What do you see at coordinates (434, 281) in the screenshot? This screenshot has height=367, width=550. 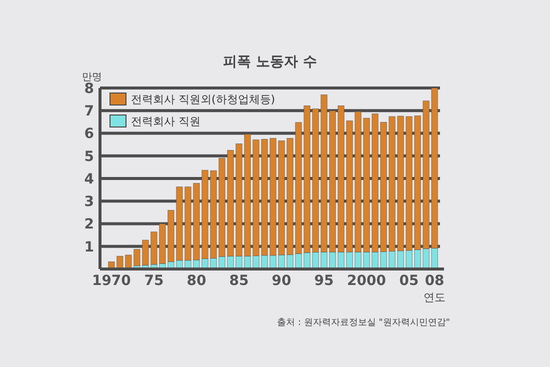 I see `x-tick-label: 08` at bounding box center [434, 281].